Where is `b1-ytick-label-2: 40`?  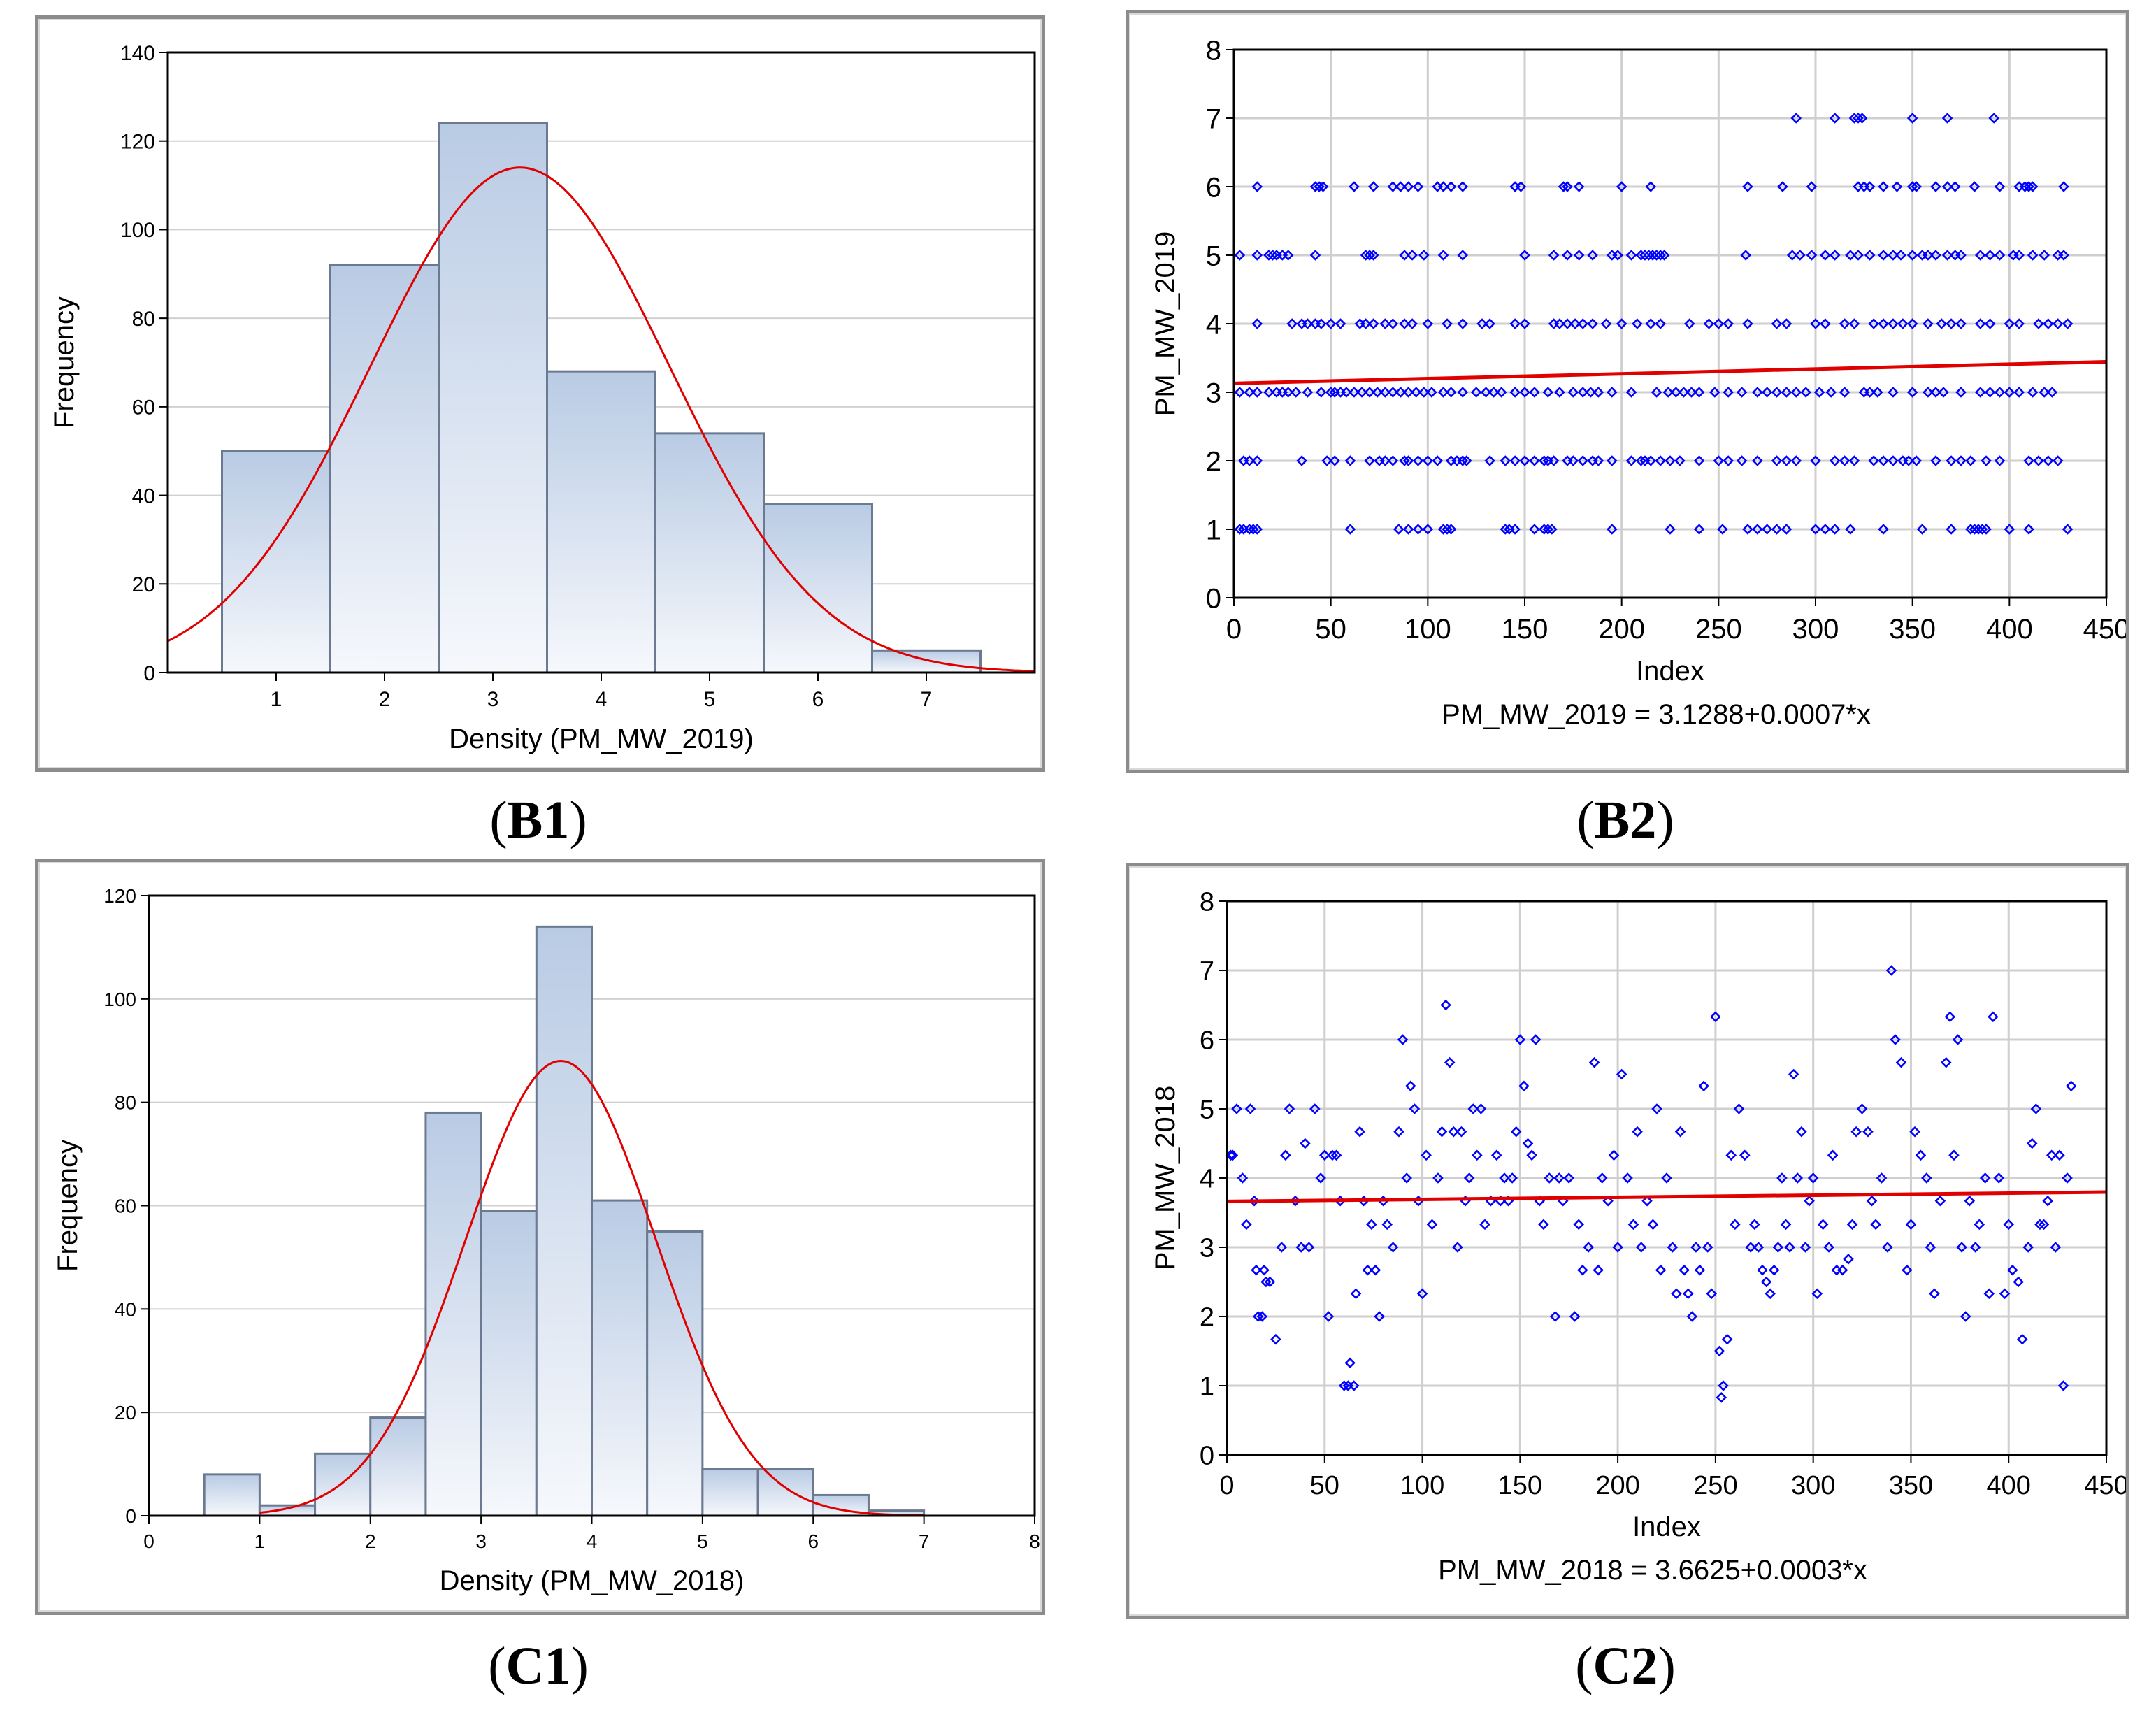
b1-ytick-label-2: 40 is located at coordinates (143, 496).